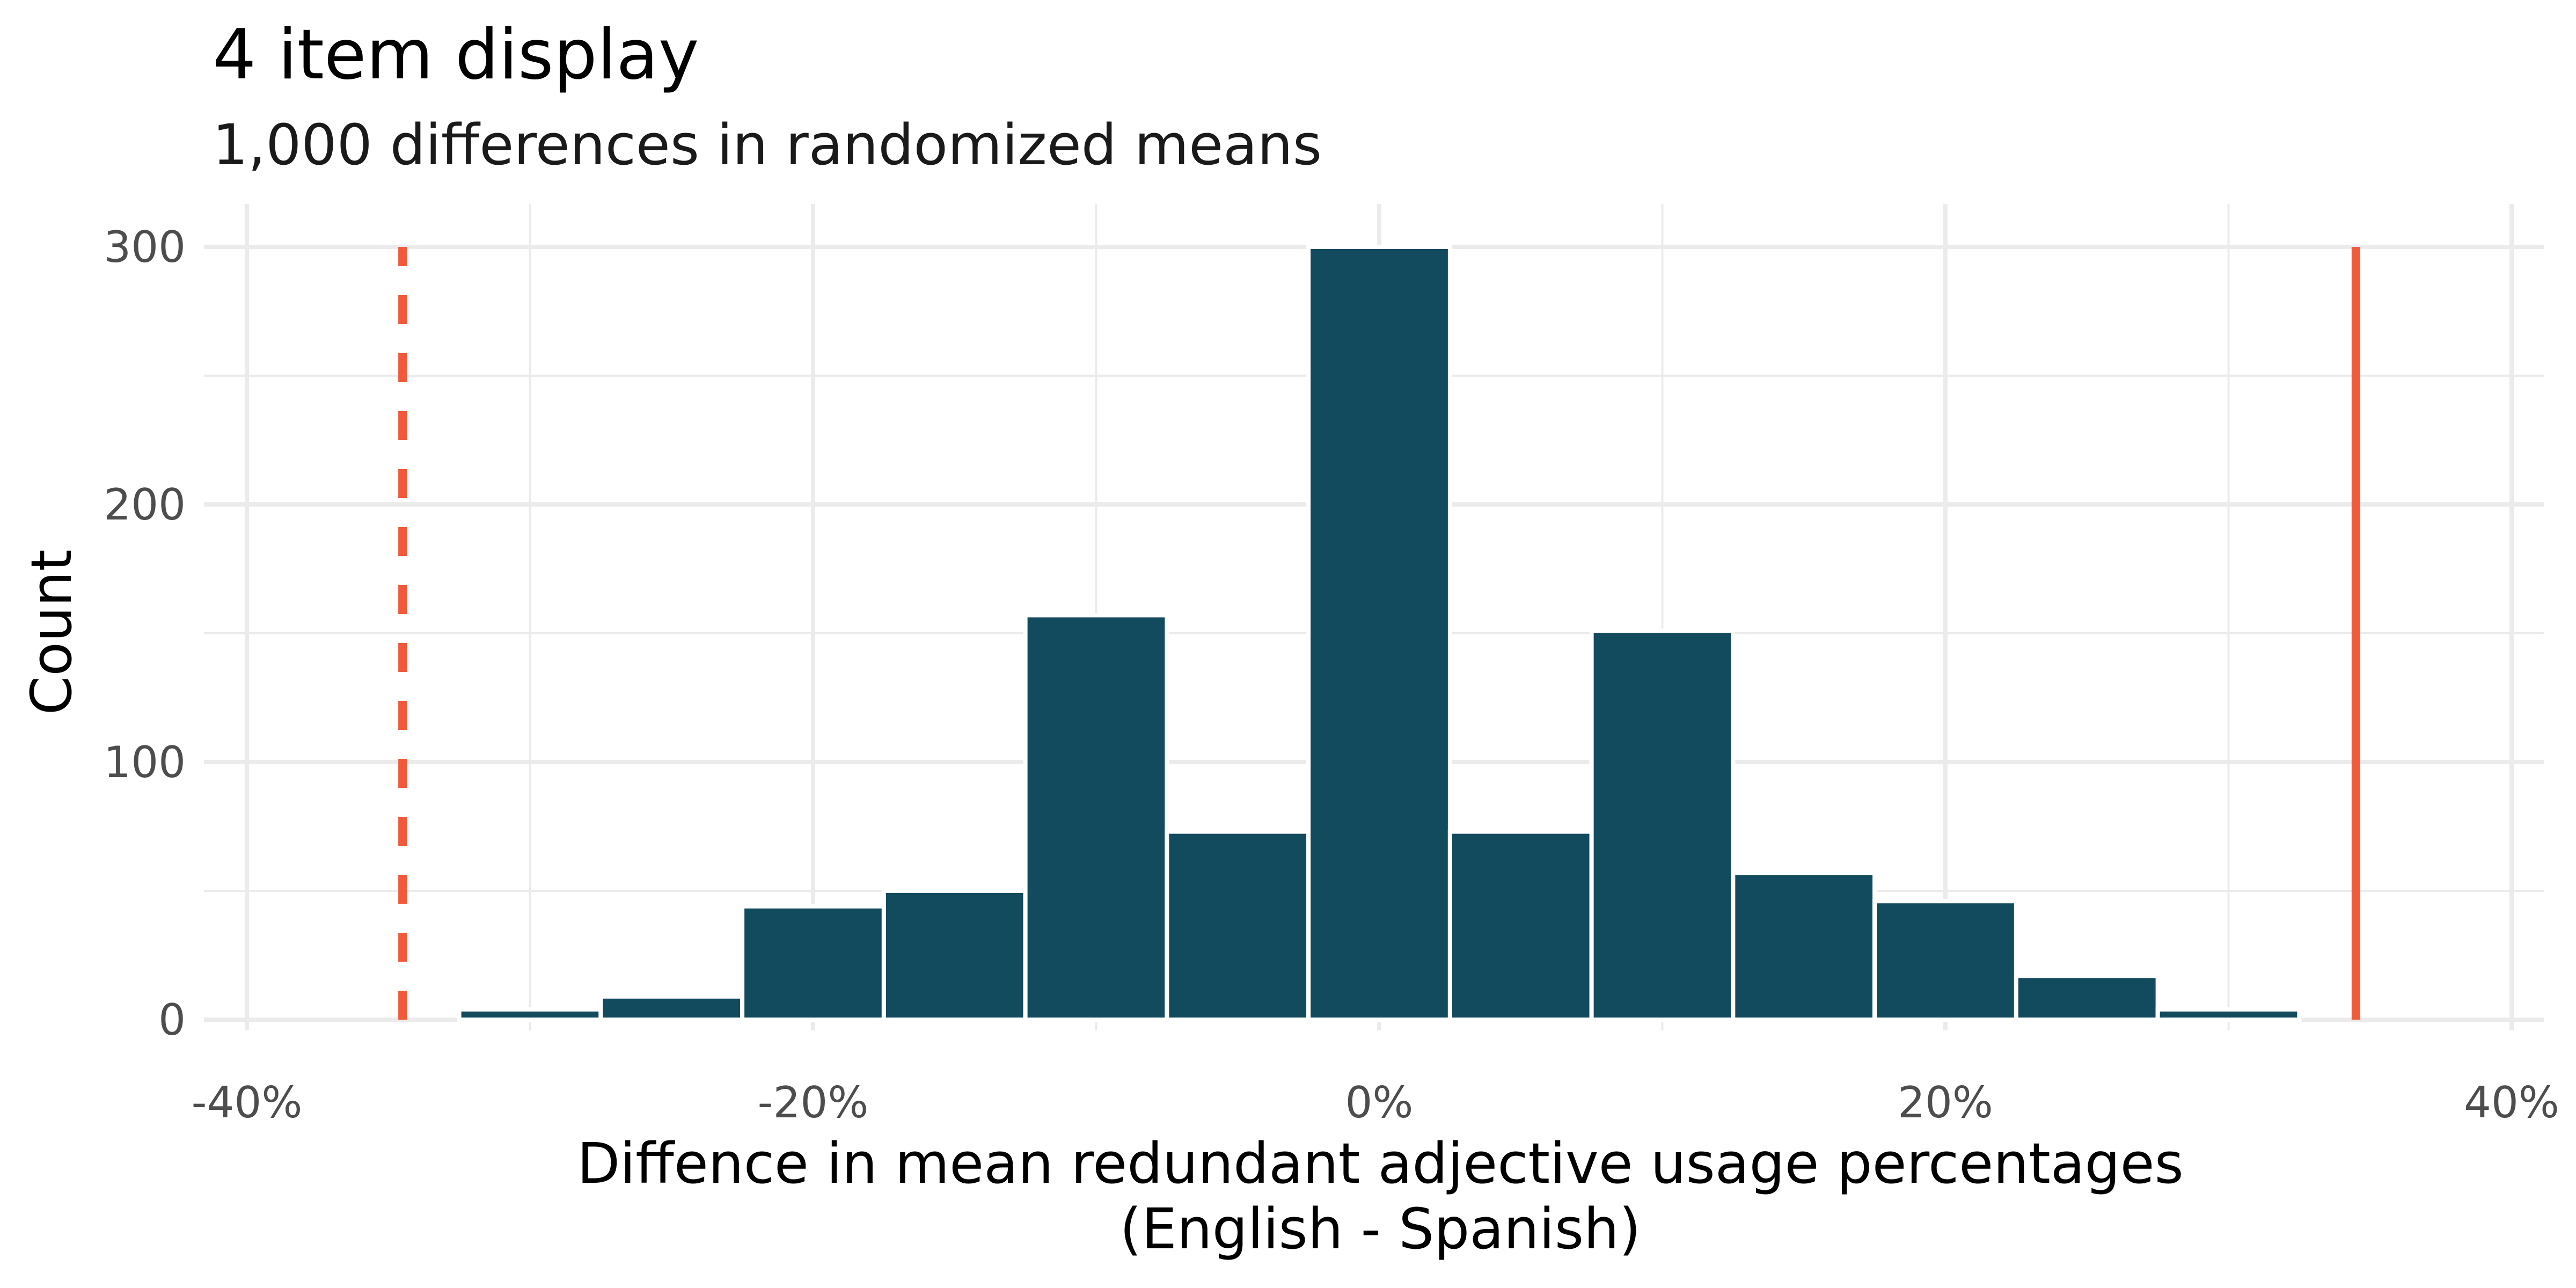 Image resolution: width=2576 pixels, height=1288 pixels. I want to click on x-tick-label: 40%, so click(2511, 1103).